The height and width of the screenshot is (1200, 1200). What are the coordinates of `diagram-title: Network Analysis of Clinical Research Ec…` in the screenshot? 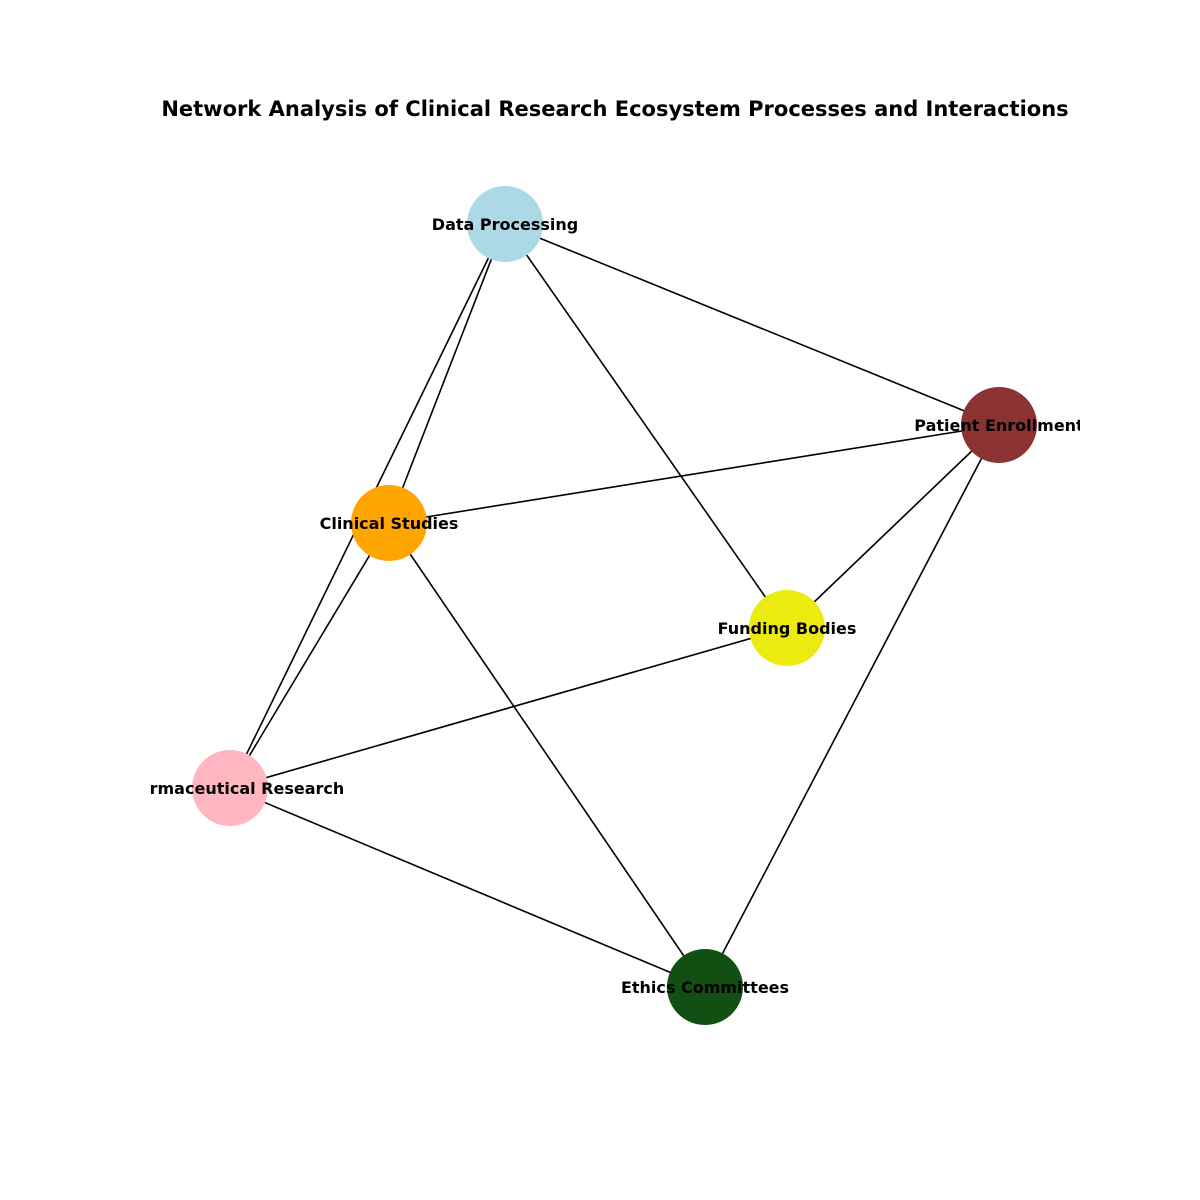 It's located at (614, 109).